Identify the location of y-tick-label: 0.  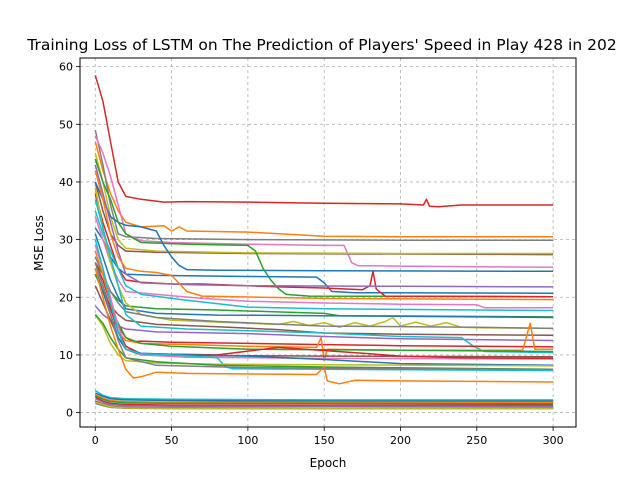
(69, 413).